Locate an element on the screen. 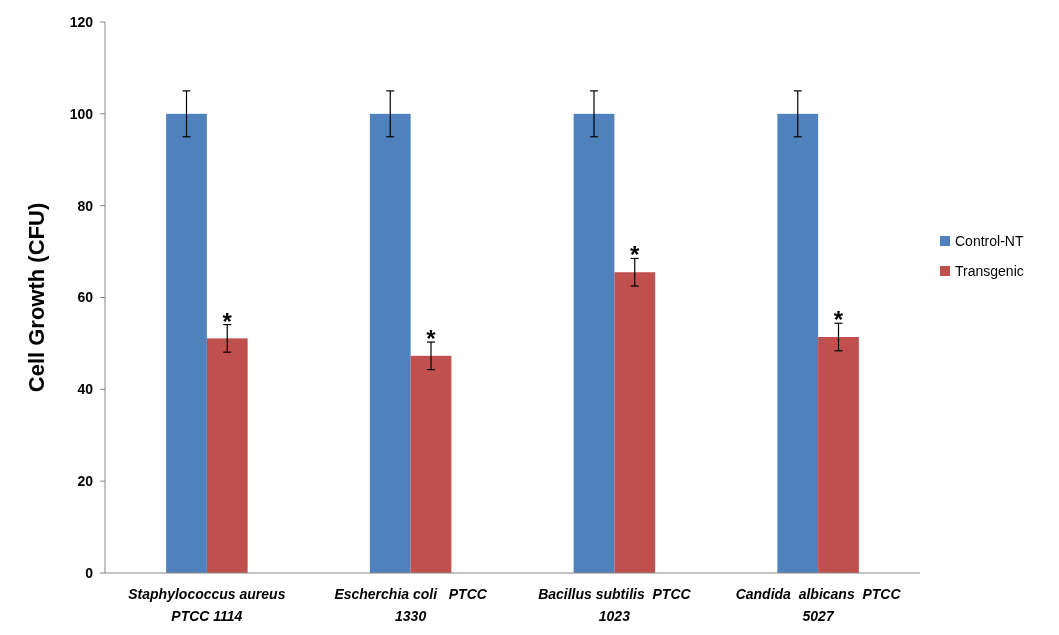 This screenshot has height=635, width=1059. y-tick-label: 20 is located at coordinates (85, 481).